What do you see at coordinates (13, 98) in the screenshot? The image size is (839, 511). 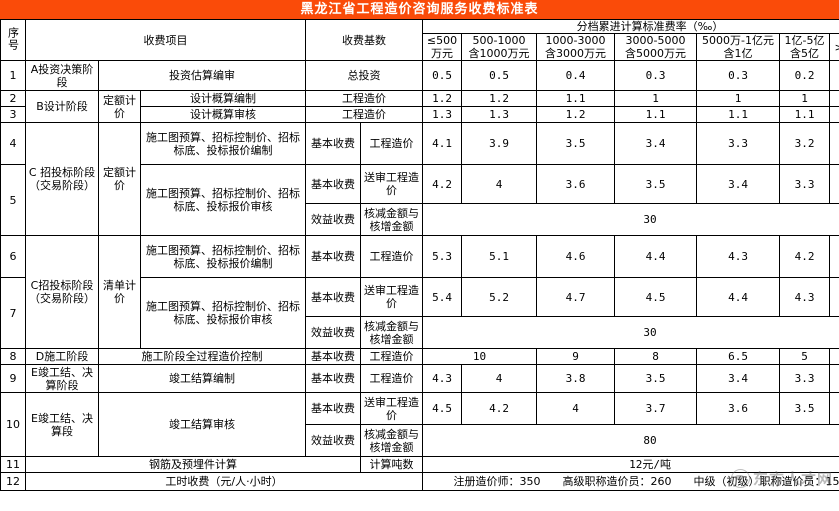 I see `row-seq: 2` at bounding box center [13, 98].